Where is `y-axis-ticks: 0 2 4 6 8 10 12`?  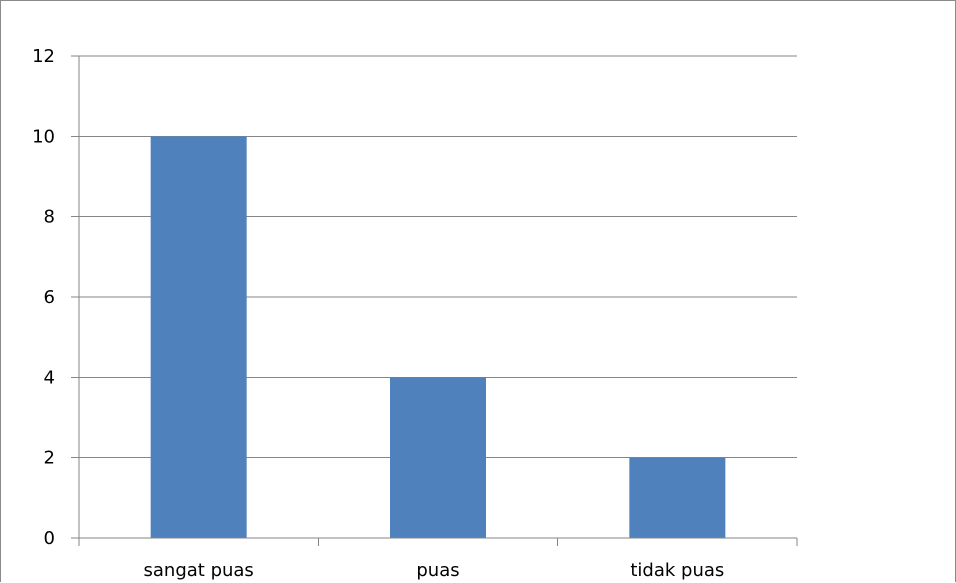 y-axis-ticks: 0 2 4 6 8 10 12 is located at coordinates (55, 297).